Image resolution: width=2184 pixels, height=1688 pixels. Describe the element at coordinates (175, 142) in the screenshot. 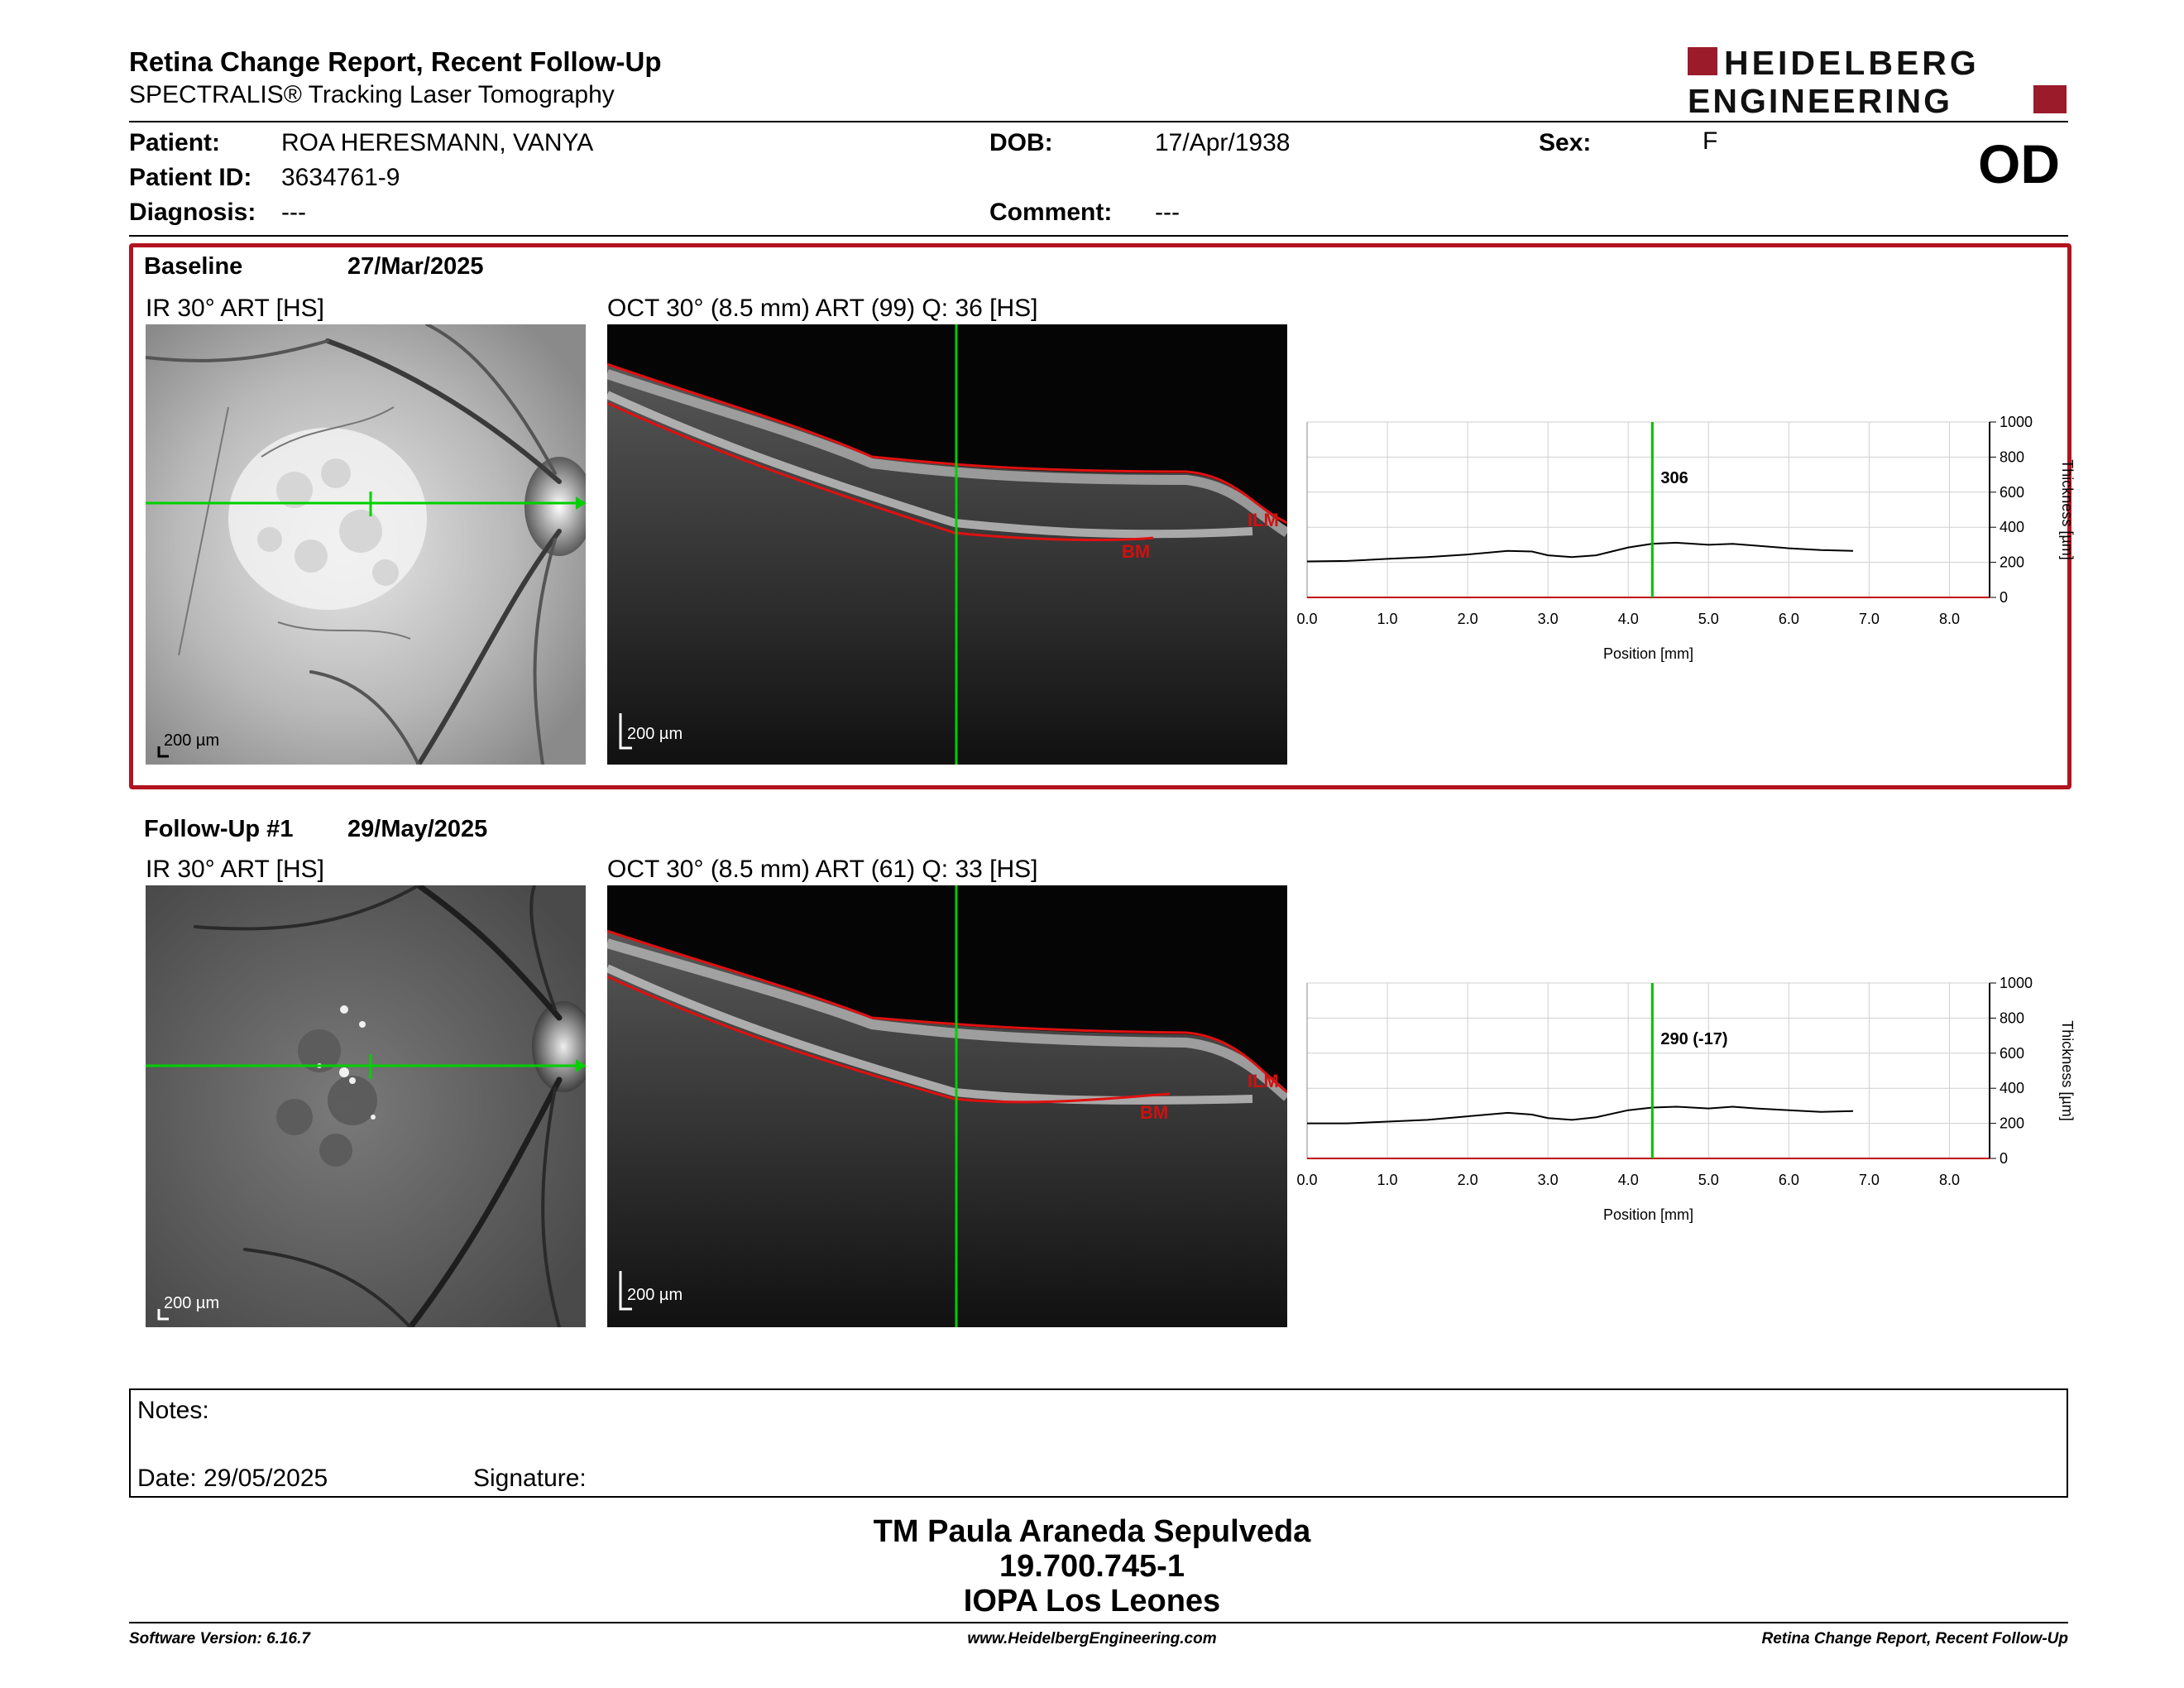

I see `patient-label: Patient:` at that location.